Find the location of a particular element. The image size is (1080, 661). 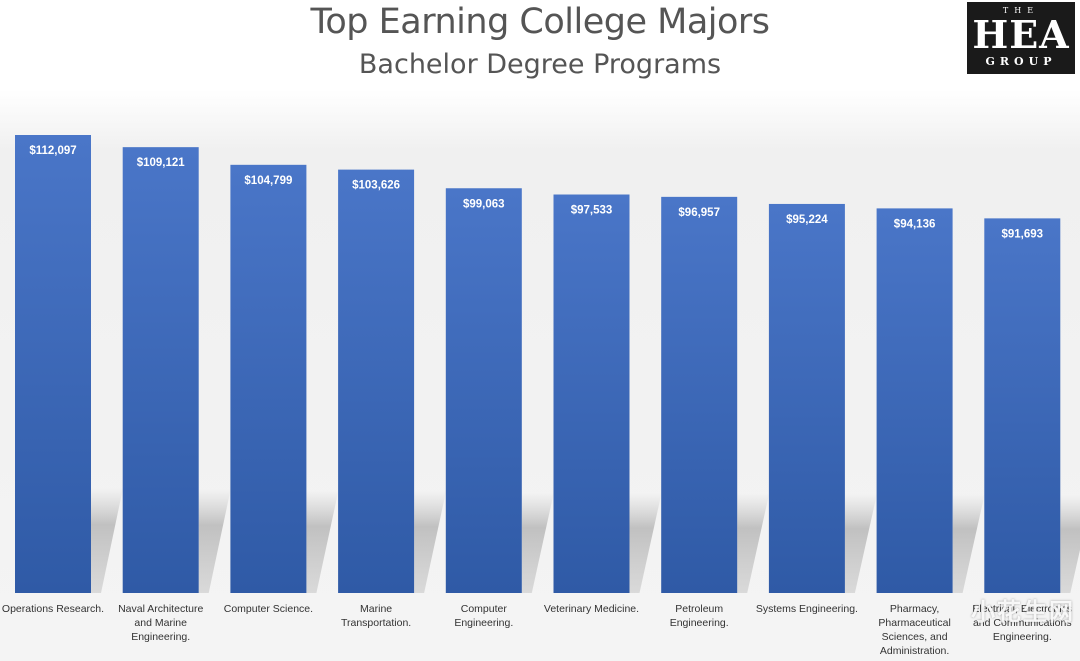

bar-value-label: $109,121 is located at coordinates (161, 163).